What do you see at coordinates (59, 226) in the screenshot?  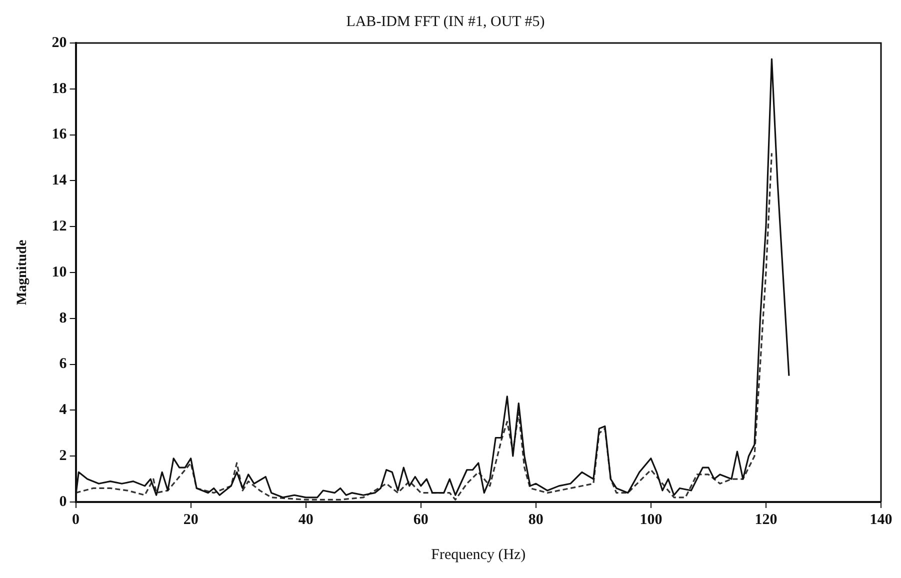 I see `y-tick-label: 12` at bounding box center [59, 226].